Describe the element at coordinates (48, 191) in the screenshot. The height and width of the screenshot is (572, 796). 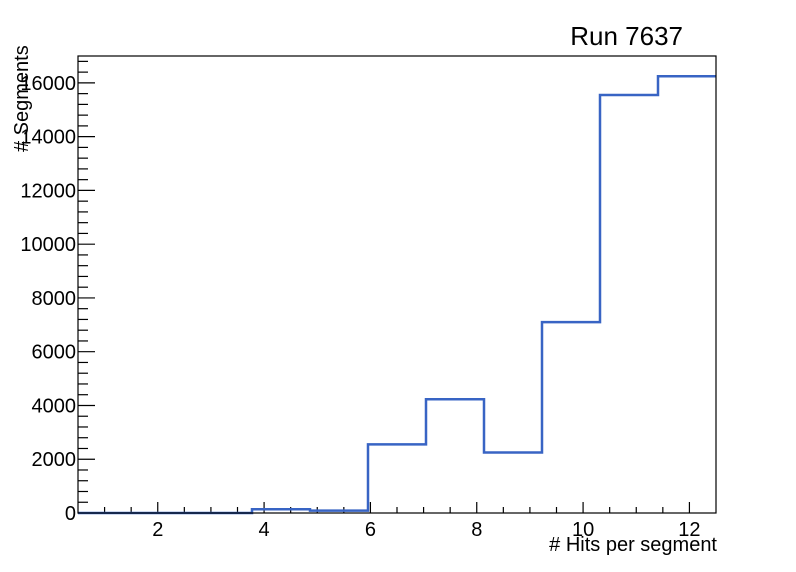
I see `y-tick-label: 12000` at that location.